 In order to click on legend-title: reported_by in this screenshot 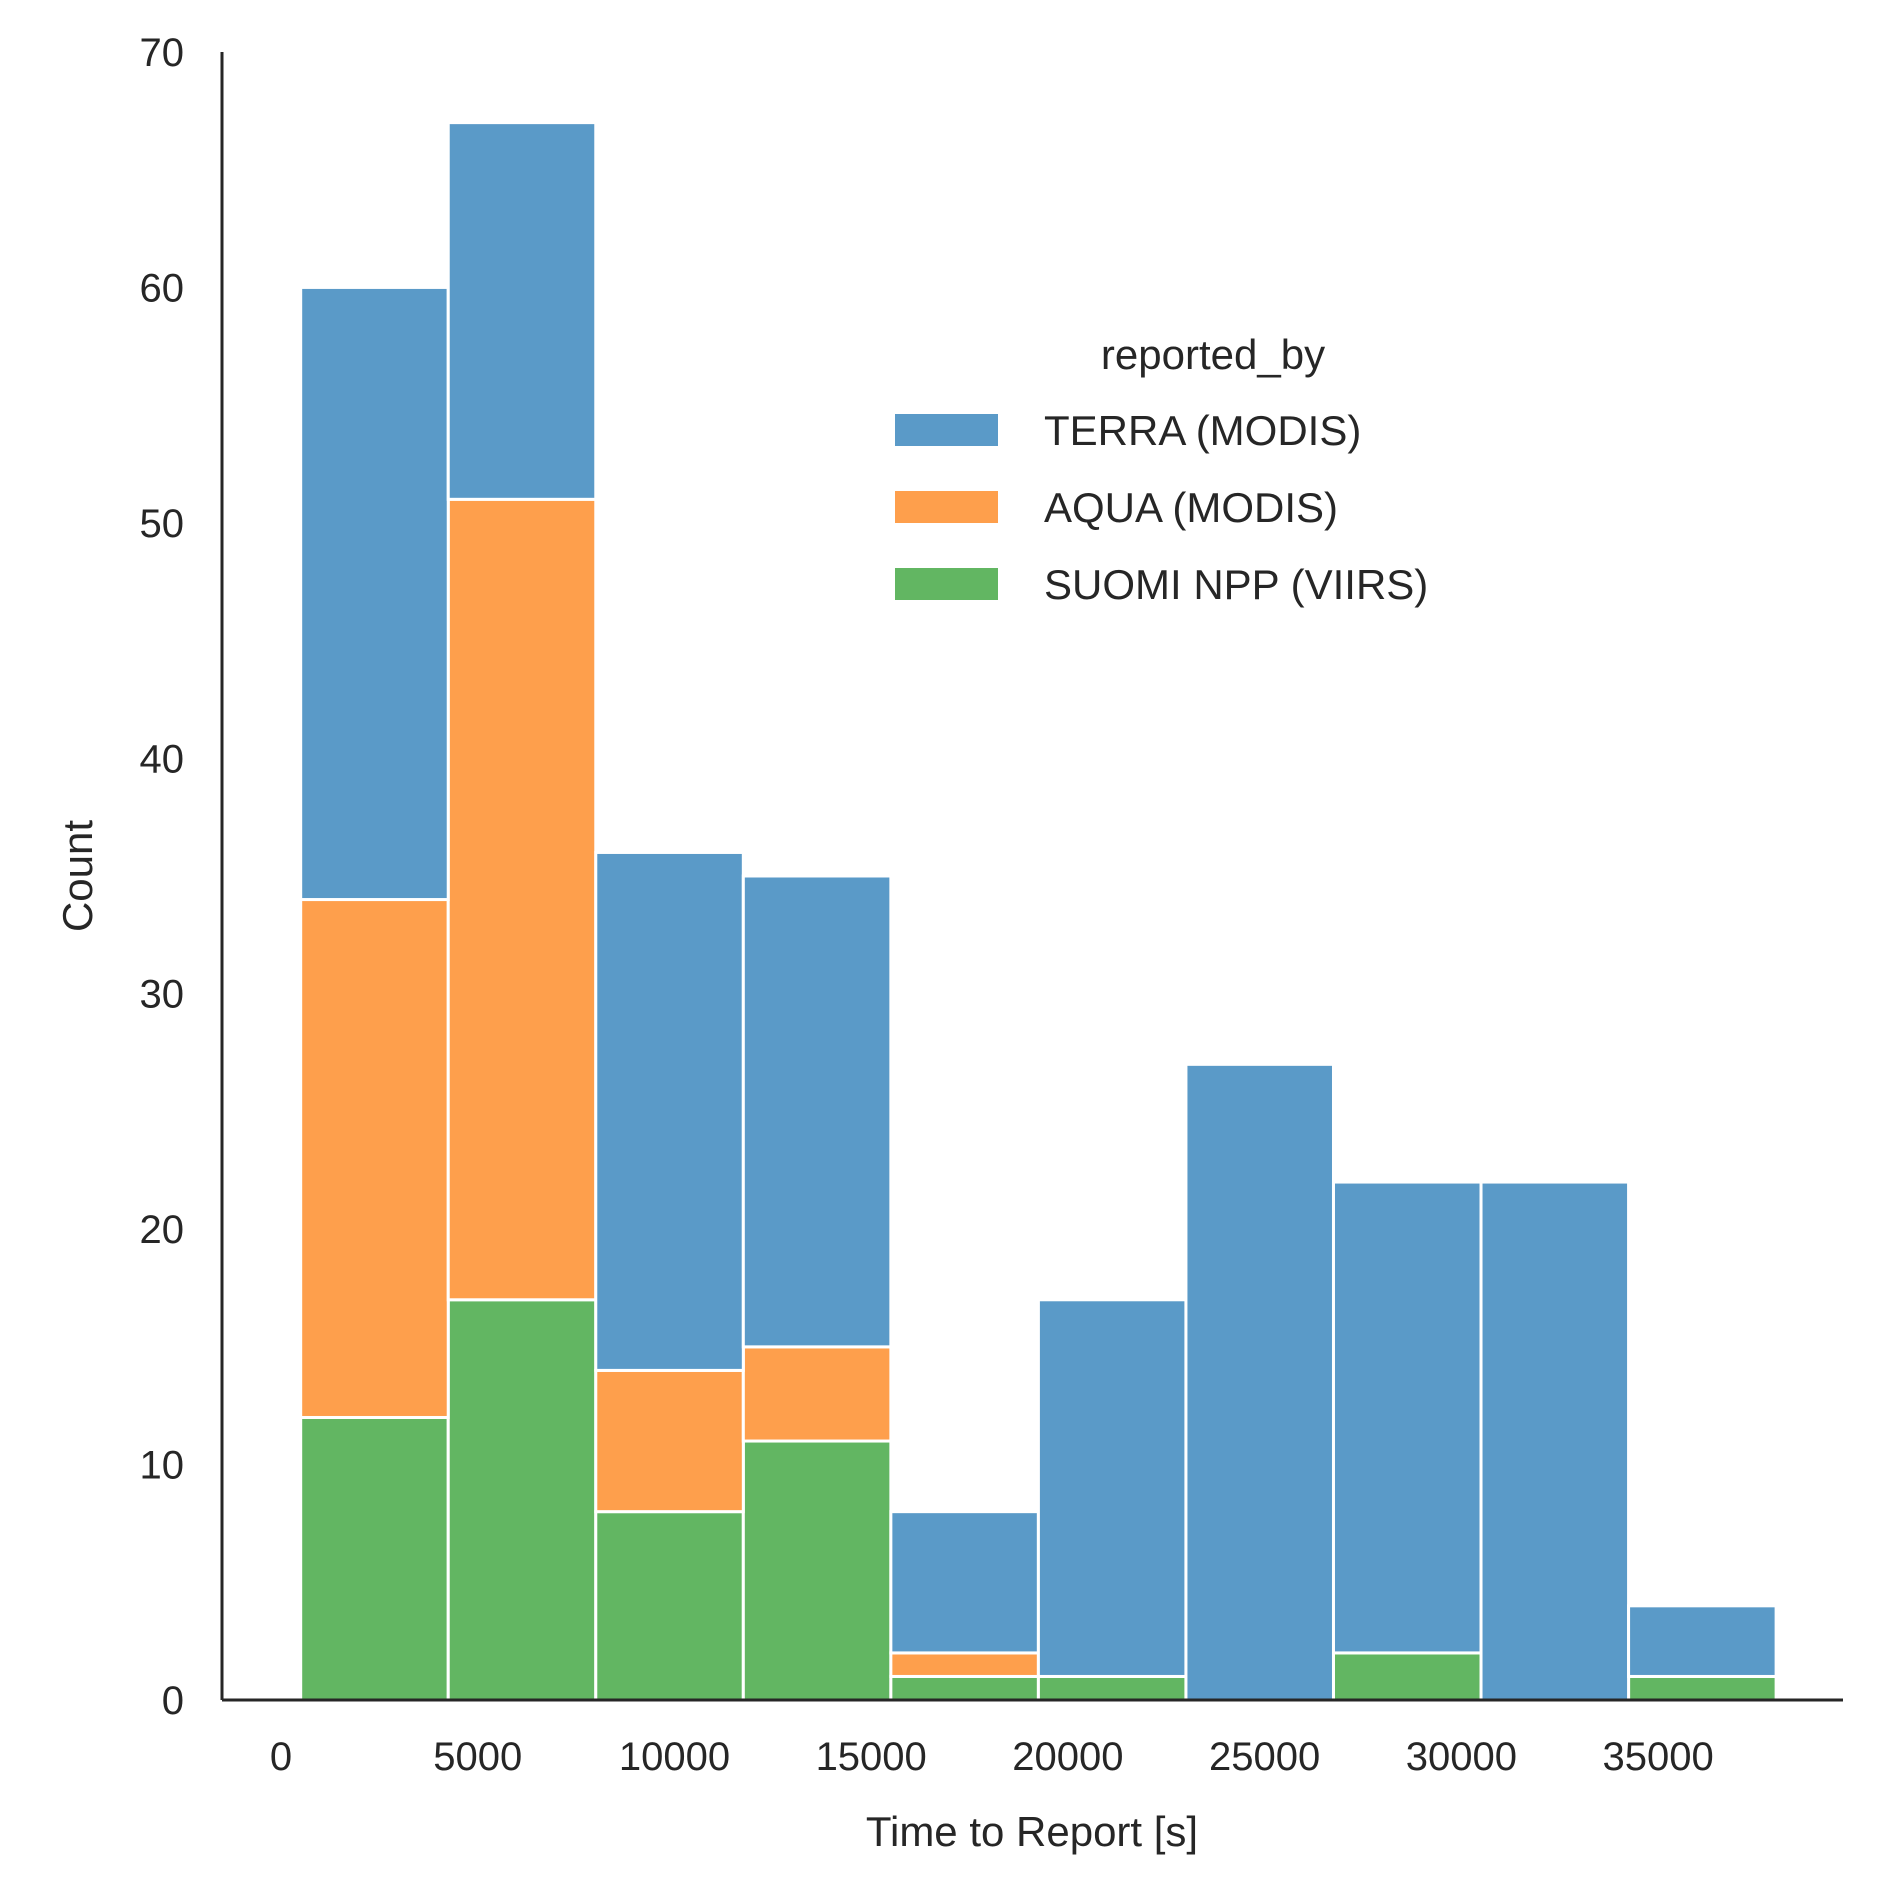, I will do `click(1213, 354)`.